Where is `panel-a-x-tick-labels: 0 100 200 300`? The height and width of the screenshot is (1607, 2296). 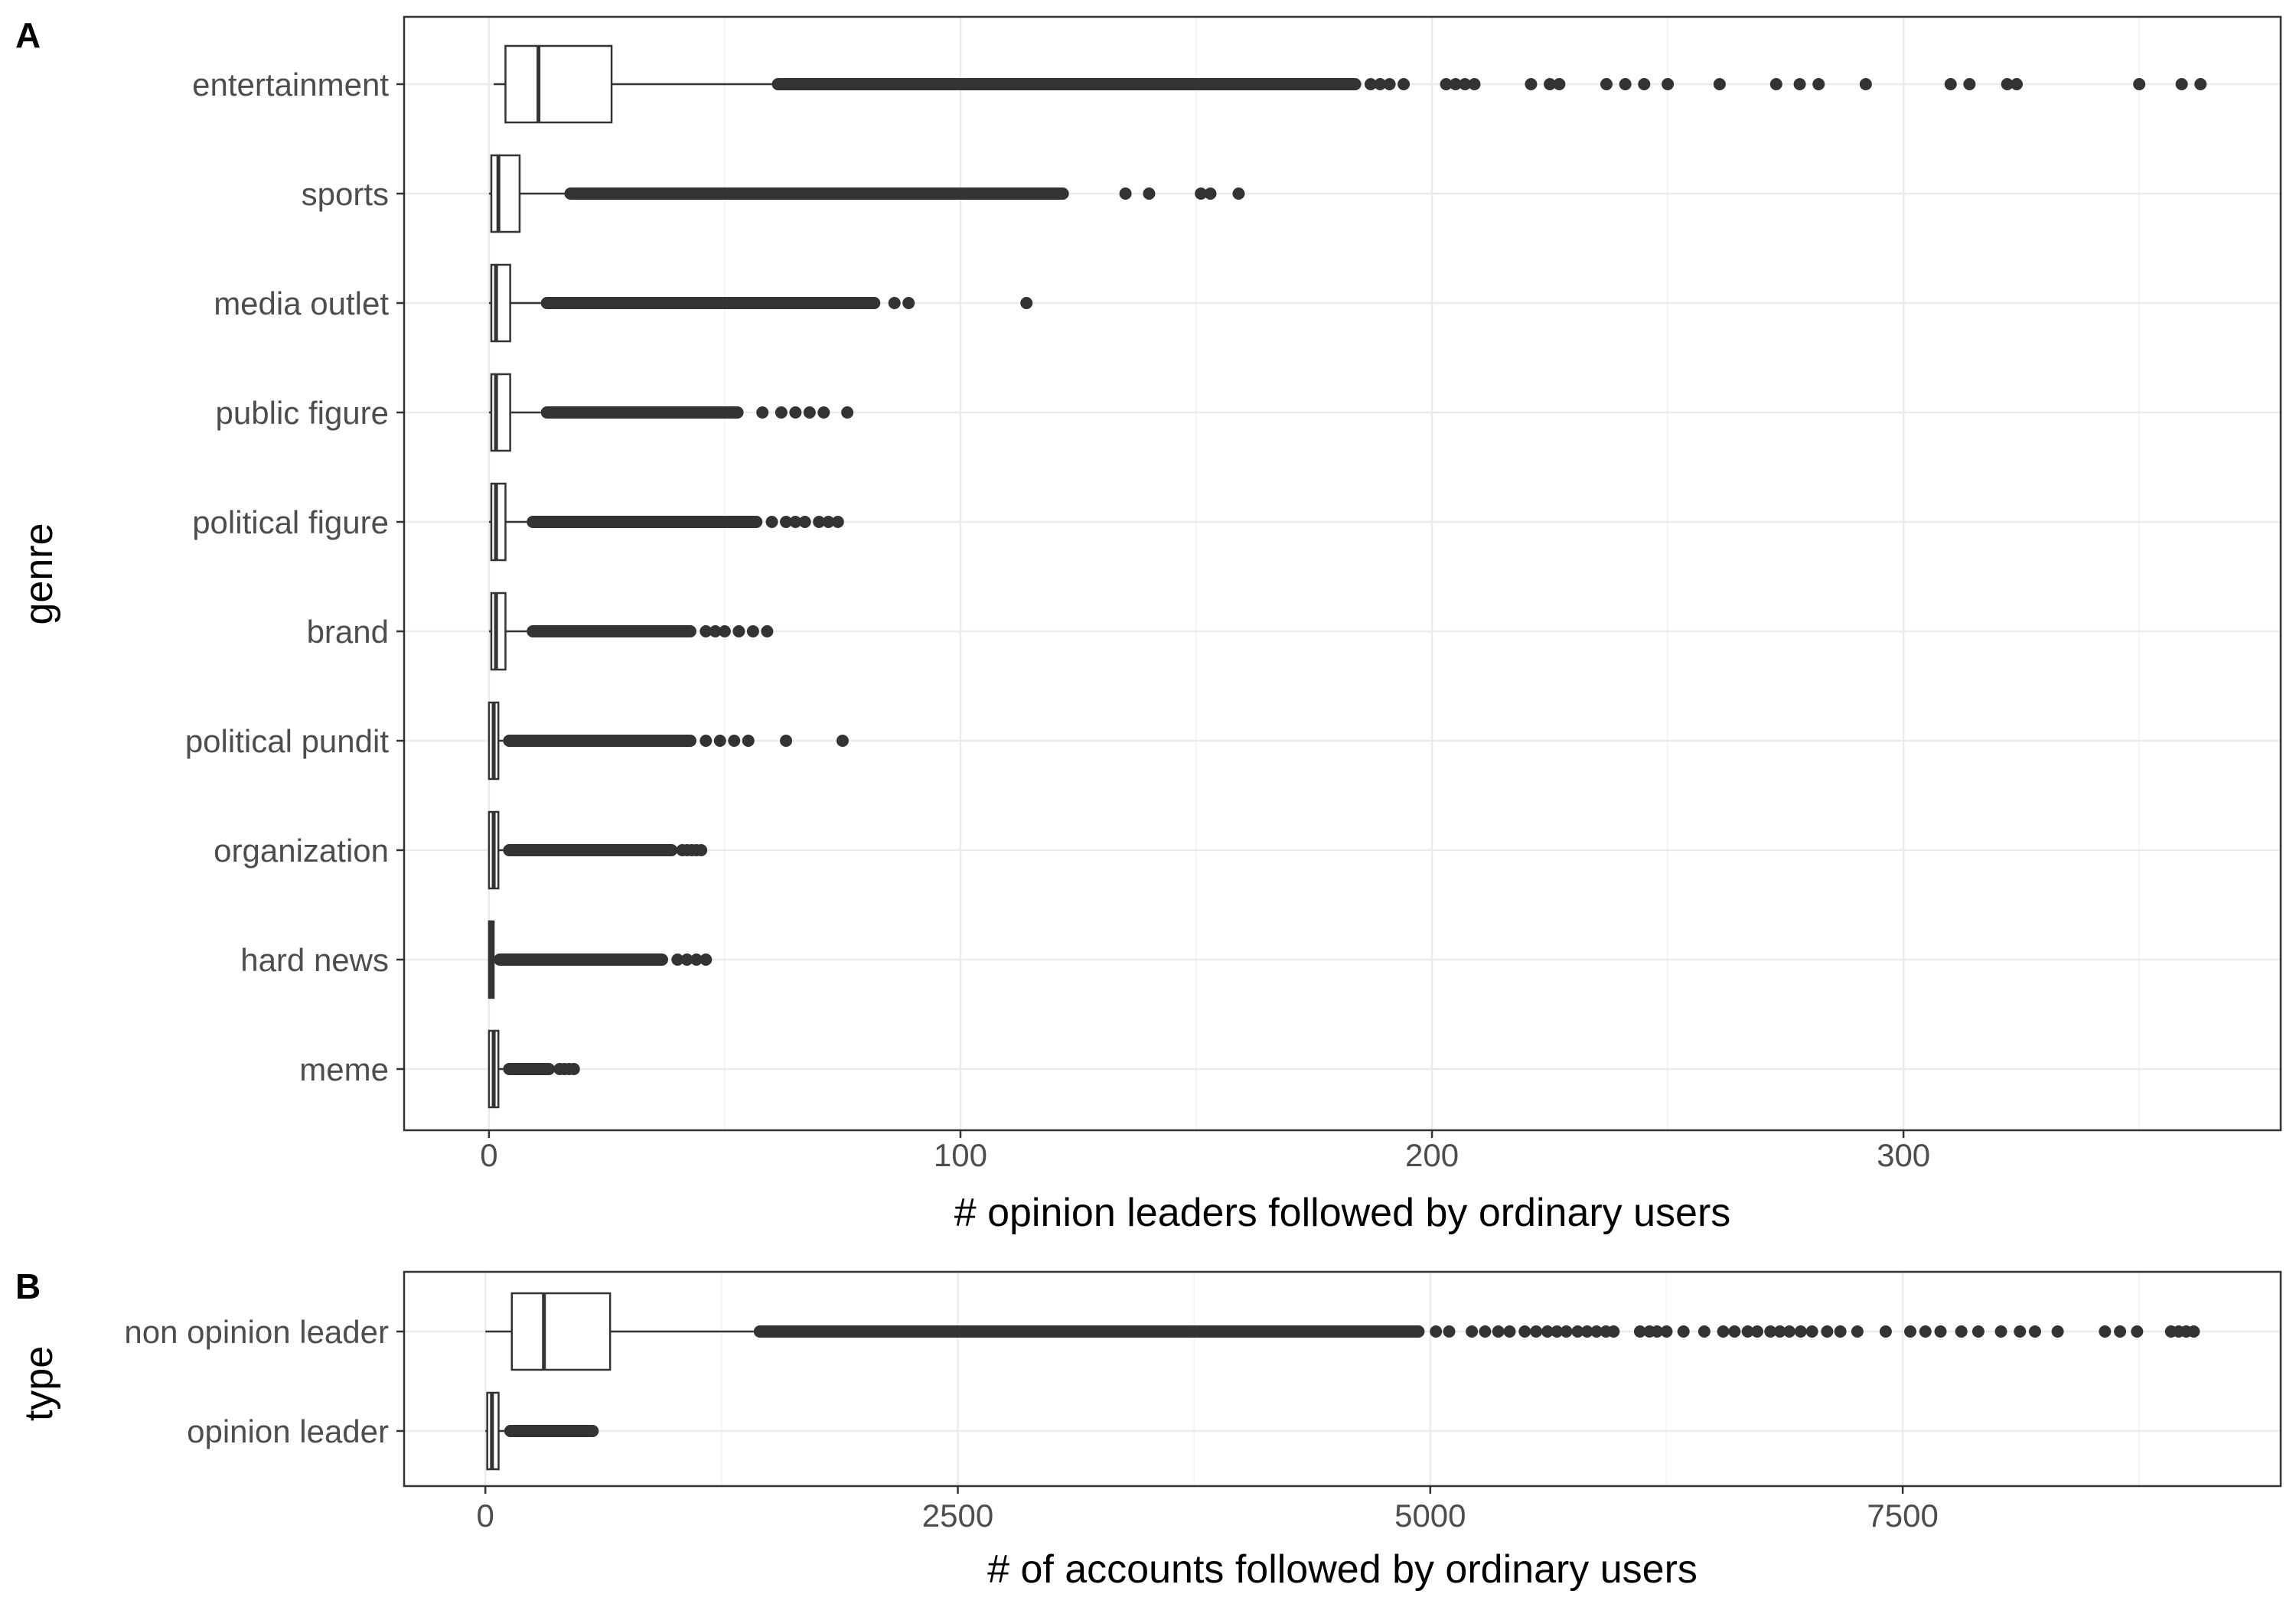
panel-a-x-tick-labels: 0 100 200 300 is located at coordinates (1205, 1151).